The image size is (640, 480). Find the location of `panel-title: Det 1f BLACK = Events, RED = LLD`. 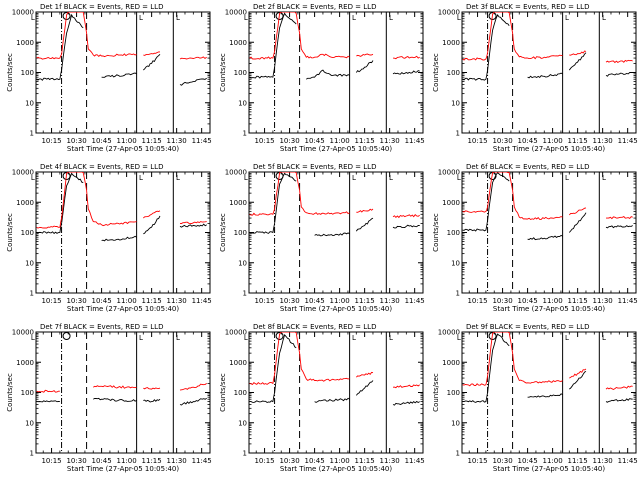

panel-title: Det 1f BLACK = Events, RED = LLD is located at coordinates (101, 7).